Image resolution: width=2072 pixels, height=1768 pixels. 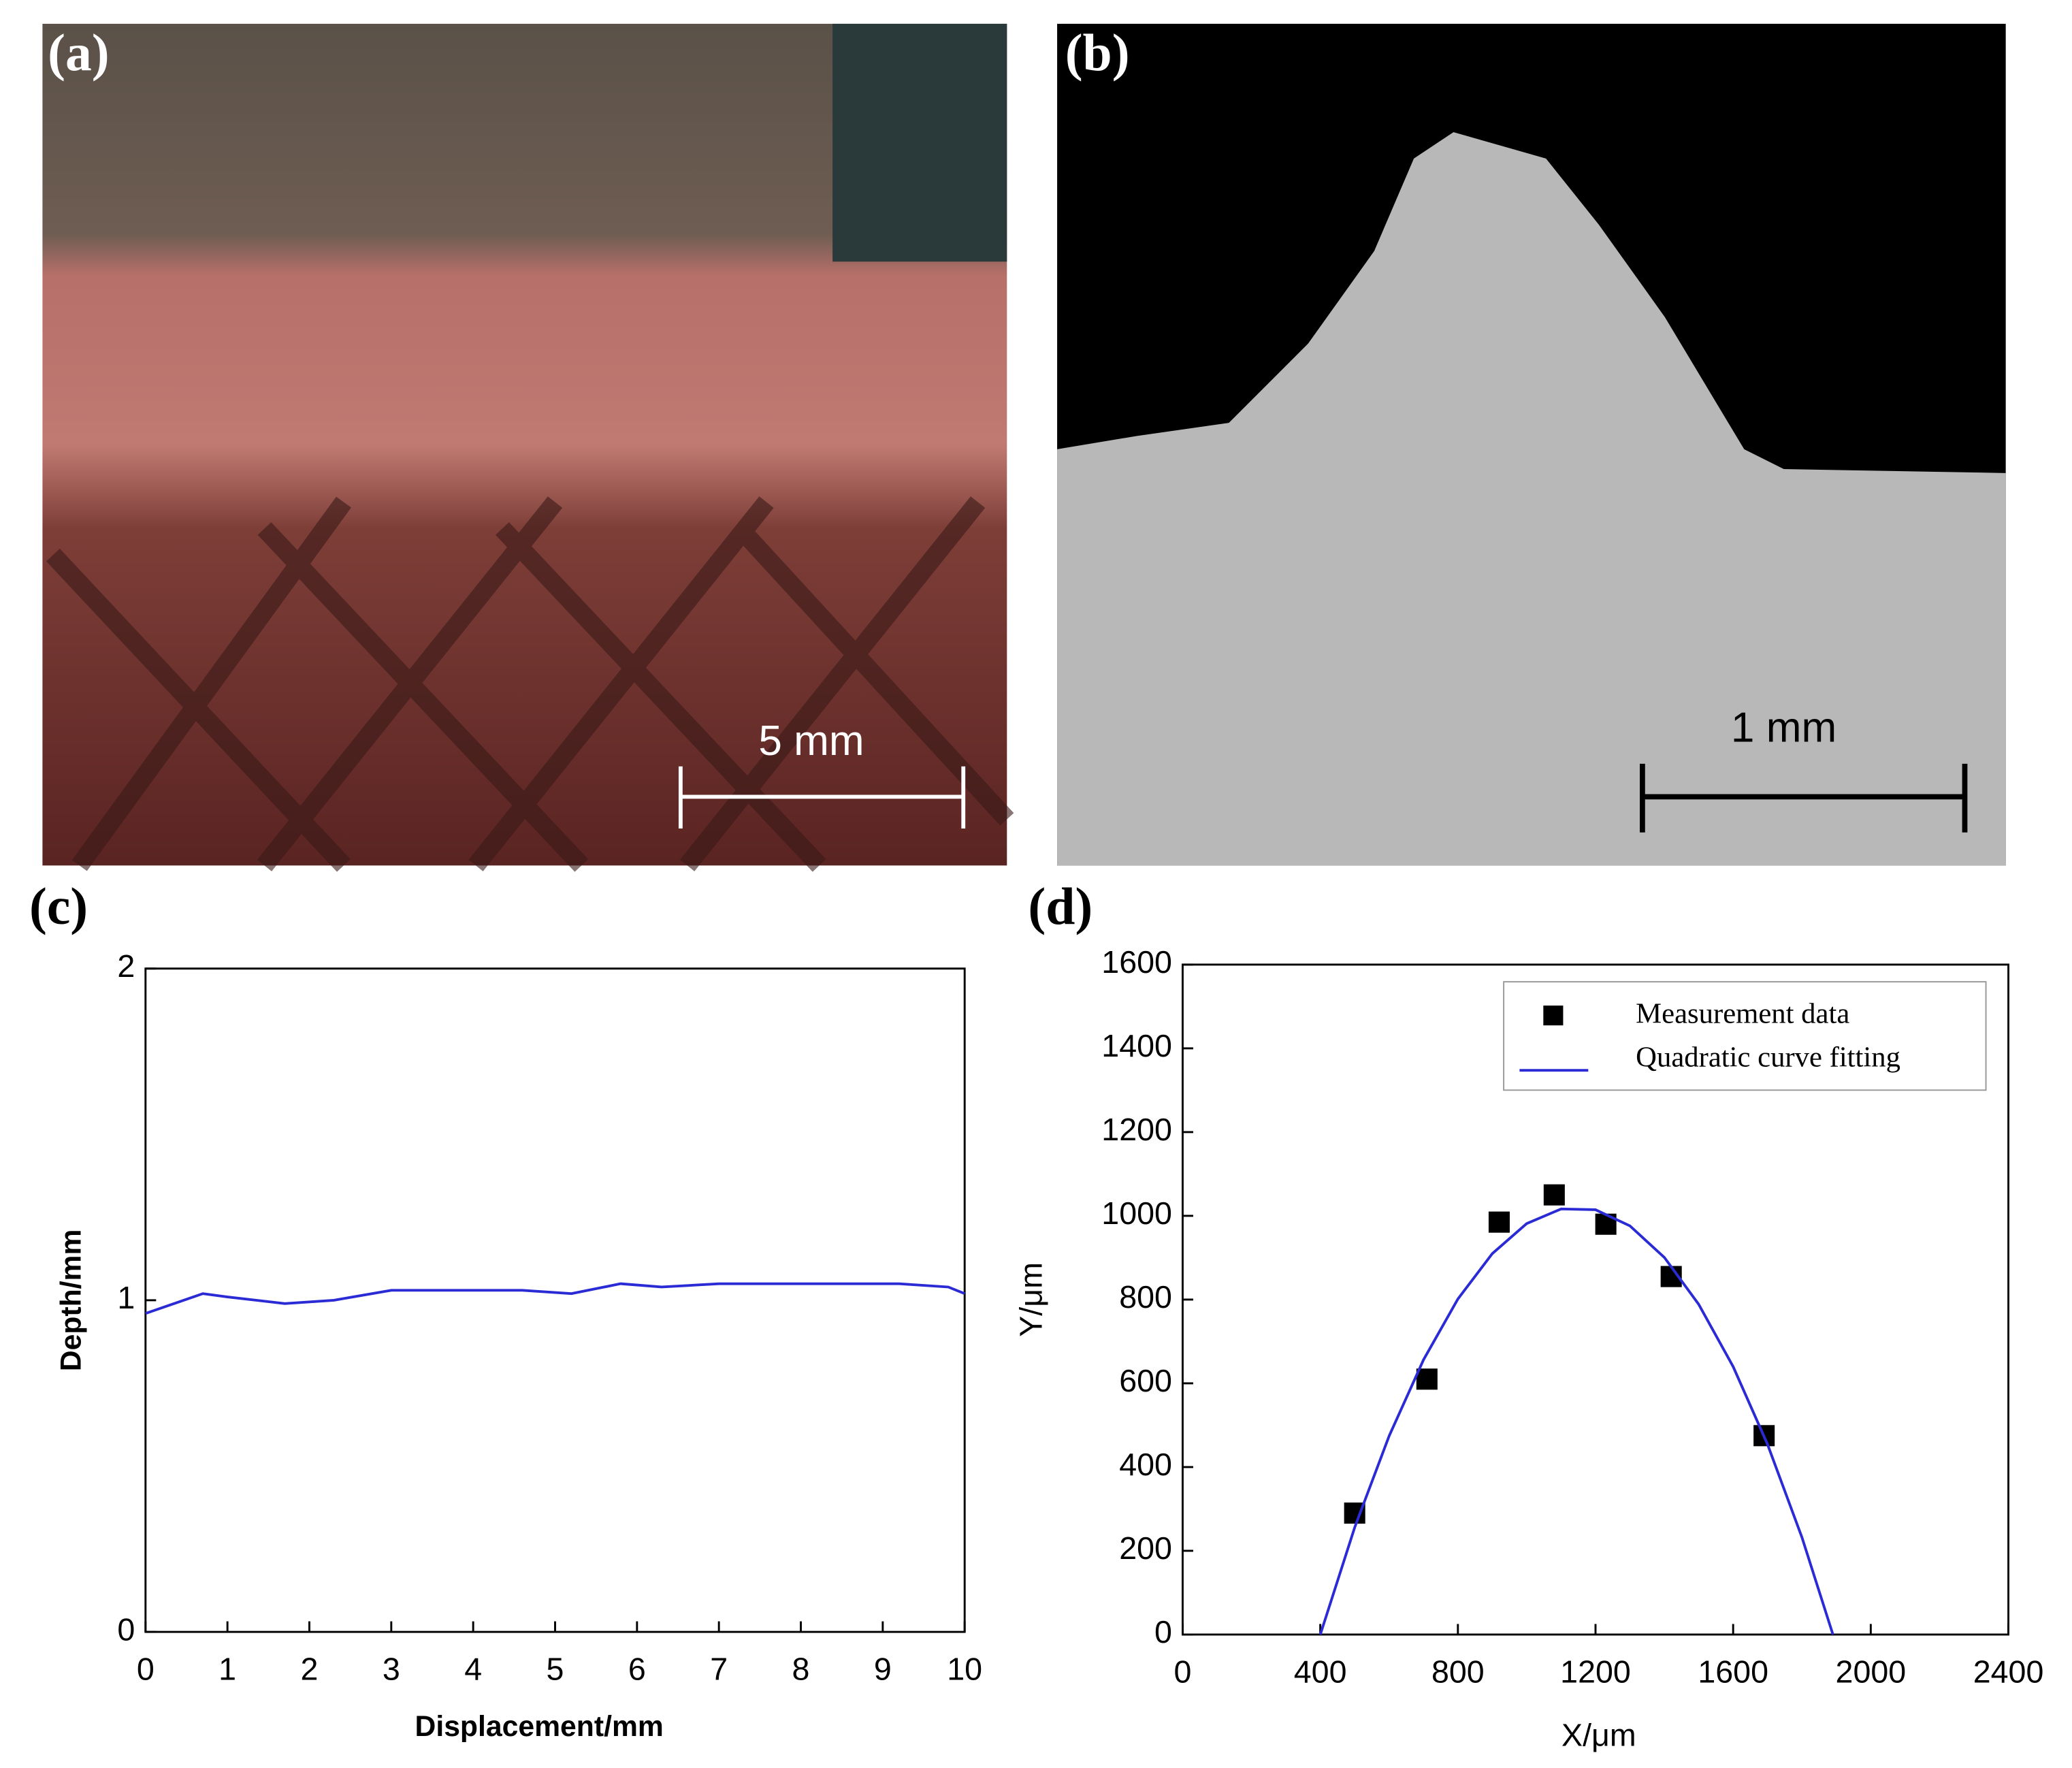 What do you see at coordinates (79, 52) in the screenshot?
I see `panel-label: (a)` at bounding box center [79, 52].